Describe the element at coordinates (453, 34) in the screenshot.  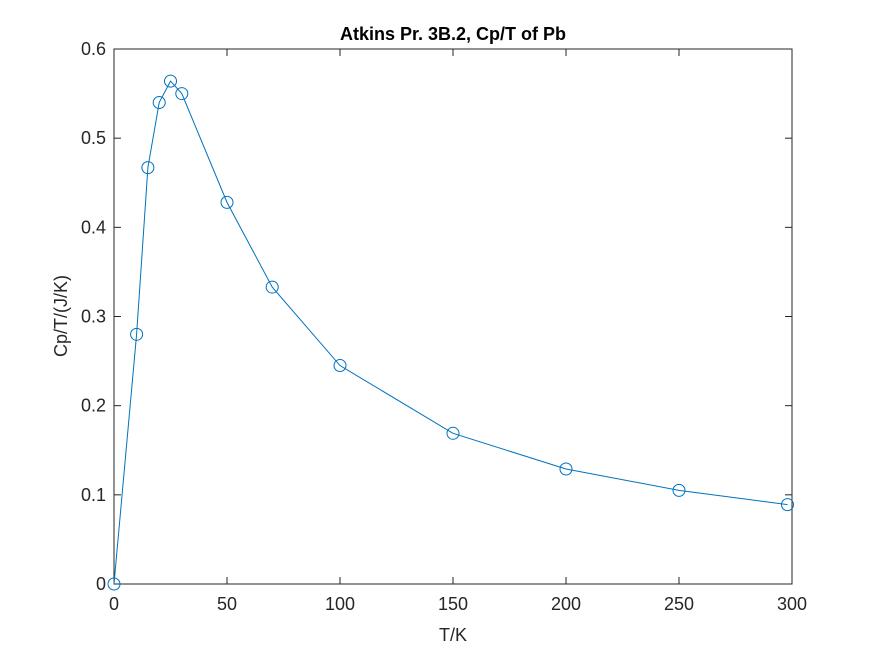
I see `chart-title: Atkins Pr. 3B.2, Cp/T of Pb` at that location.